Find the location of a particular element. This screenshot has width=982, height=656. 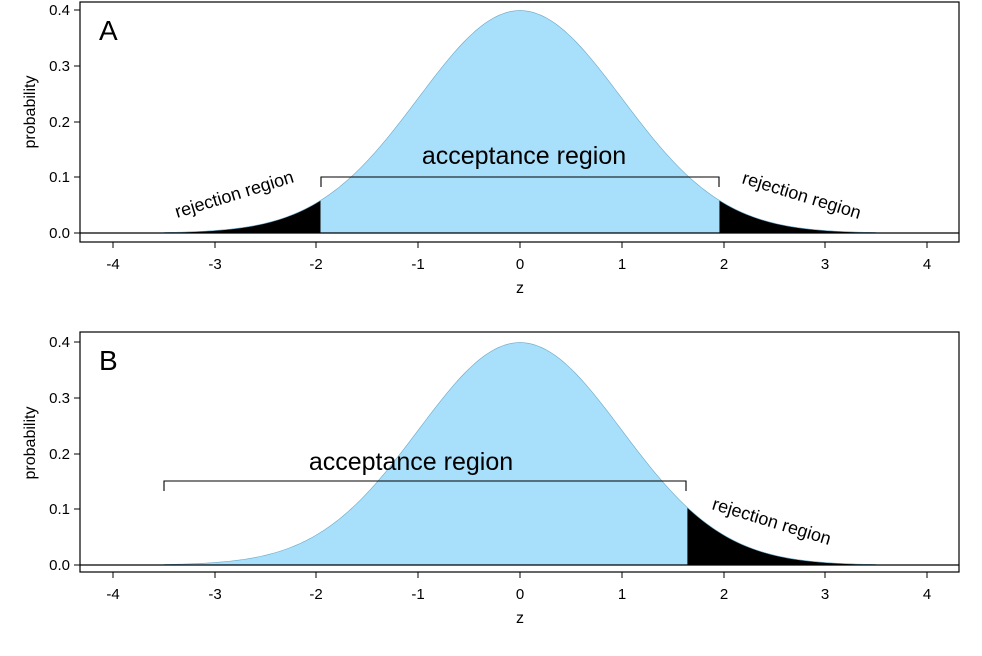

panel-label-b: B is located at coordinates (108, 360).